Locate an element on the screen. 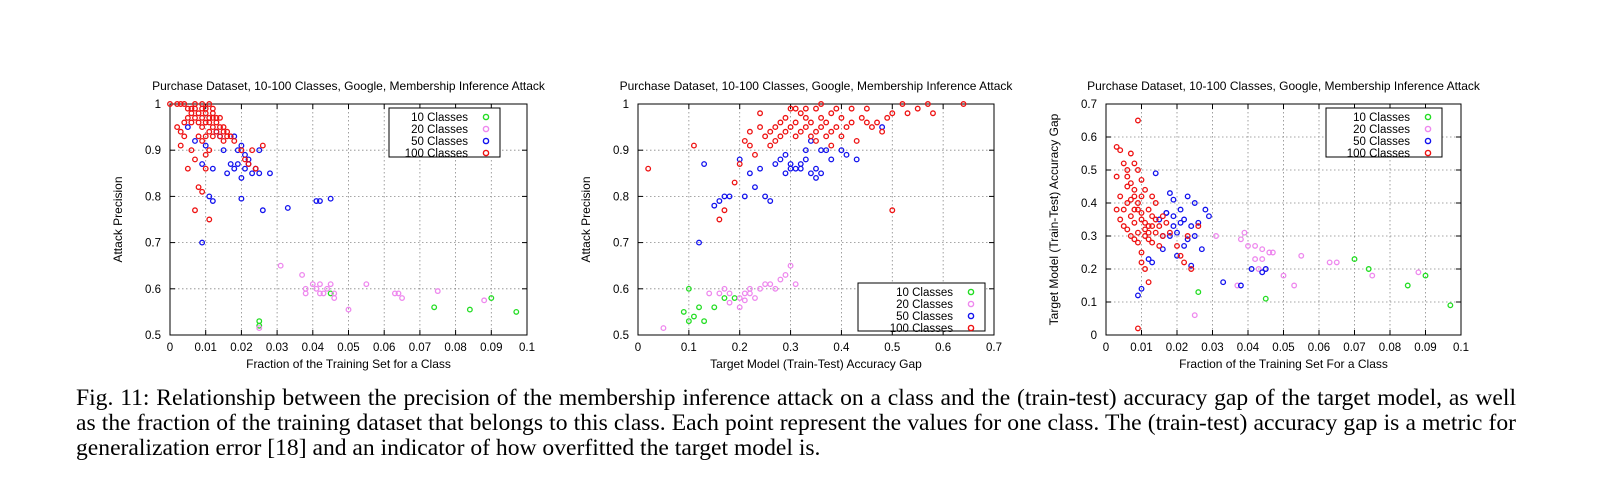 The height and width of the screenshot is (503, 1597). x-tick-label: 0.6 is located at coordinates (943, 348).